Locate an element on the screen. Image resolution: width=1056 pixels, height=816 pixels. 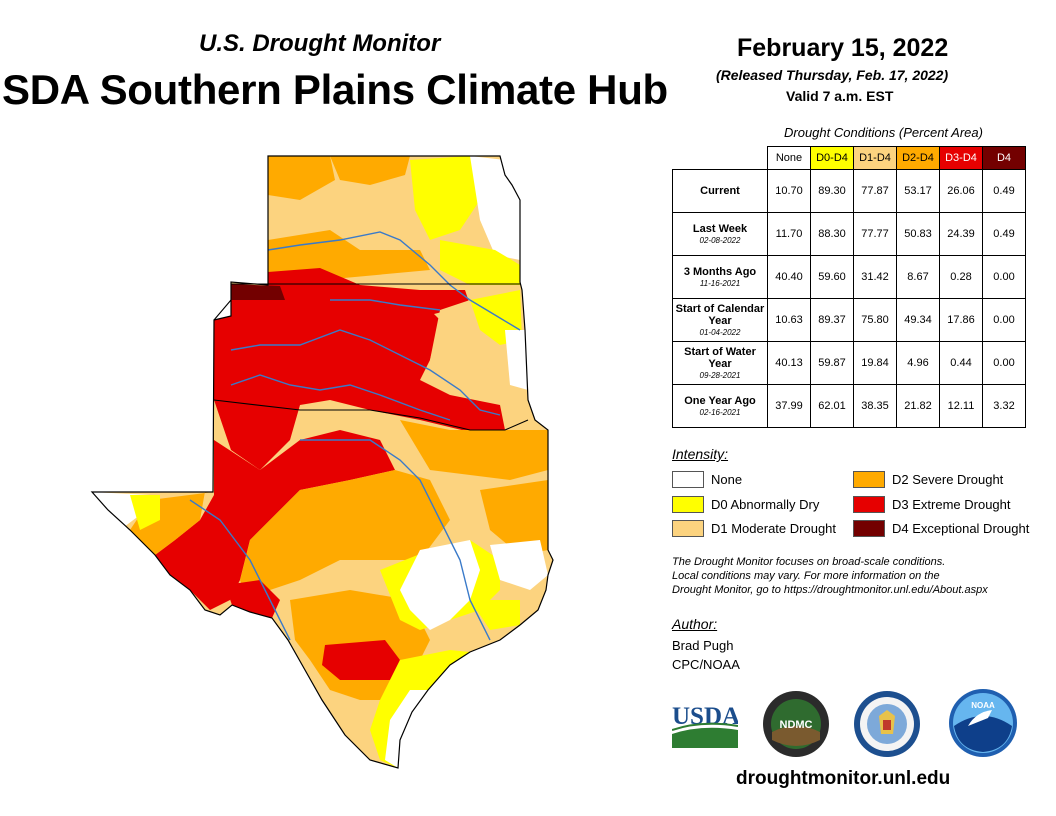
table-cell: 10.63 is located at coordinates (789, 320).